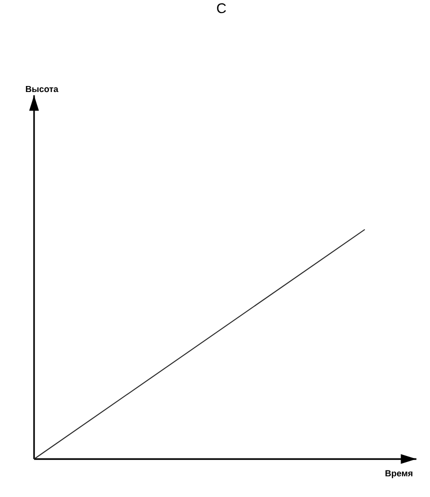 Image resolution: width=430 pixels, height=497 pixels. What do you see at coordinates (399, 474) in the screenshot?
I see `x-axis-title: Время` at bounding box center [399, 474].